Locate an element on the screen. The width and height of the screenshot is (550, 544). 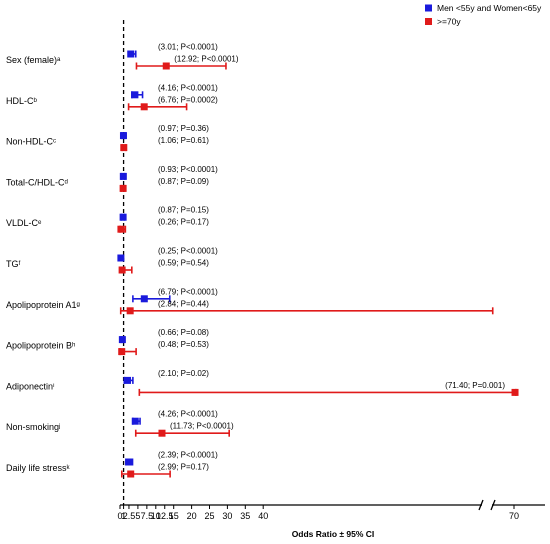
x-tick-label-1: 1 is located at coordinates (123, 516).